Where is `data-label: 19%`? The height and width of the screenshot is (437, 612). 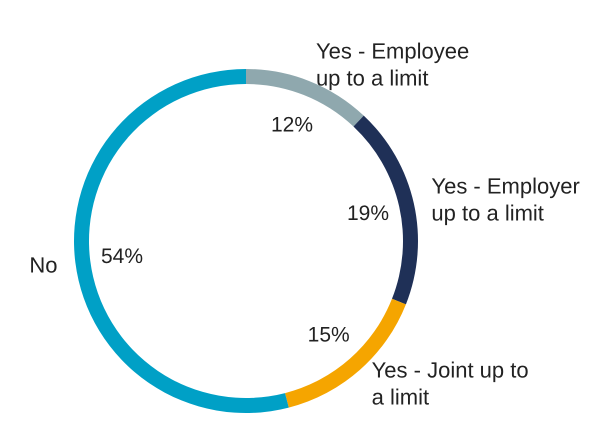 data-label: 19% is located at coordinates (368, 214).